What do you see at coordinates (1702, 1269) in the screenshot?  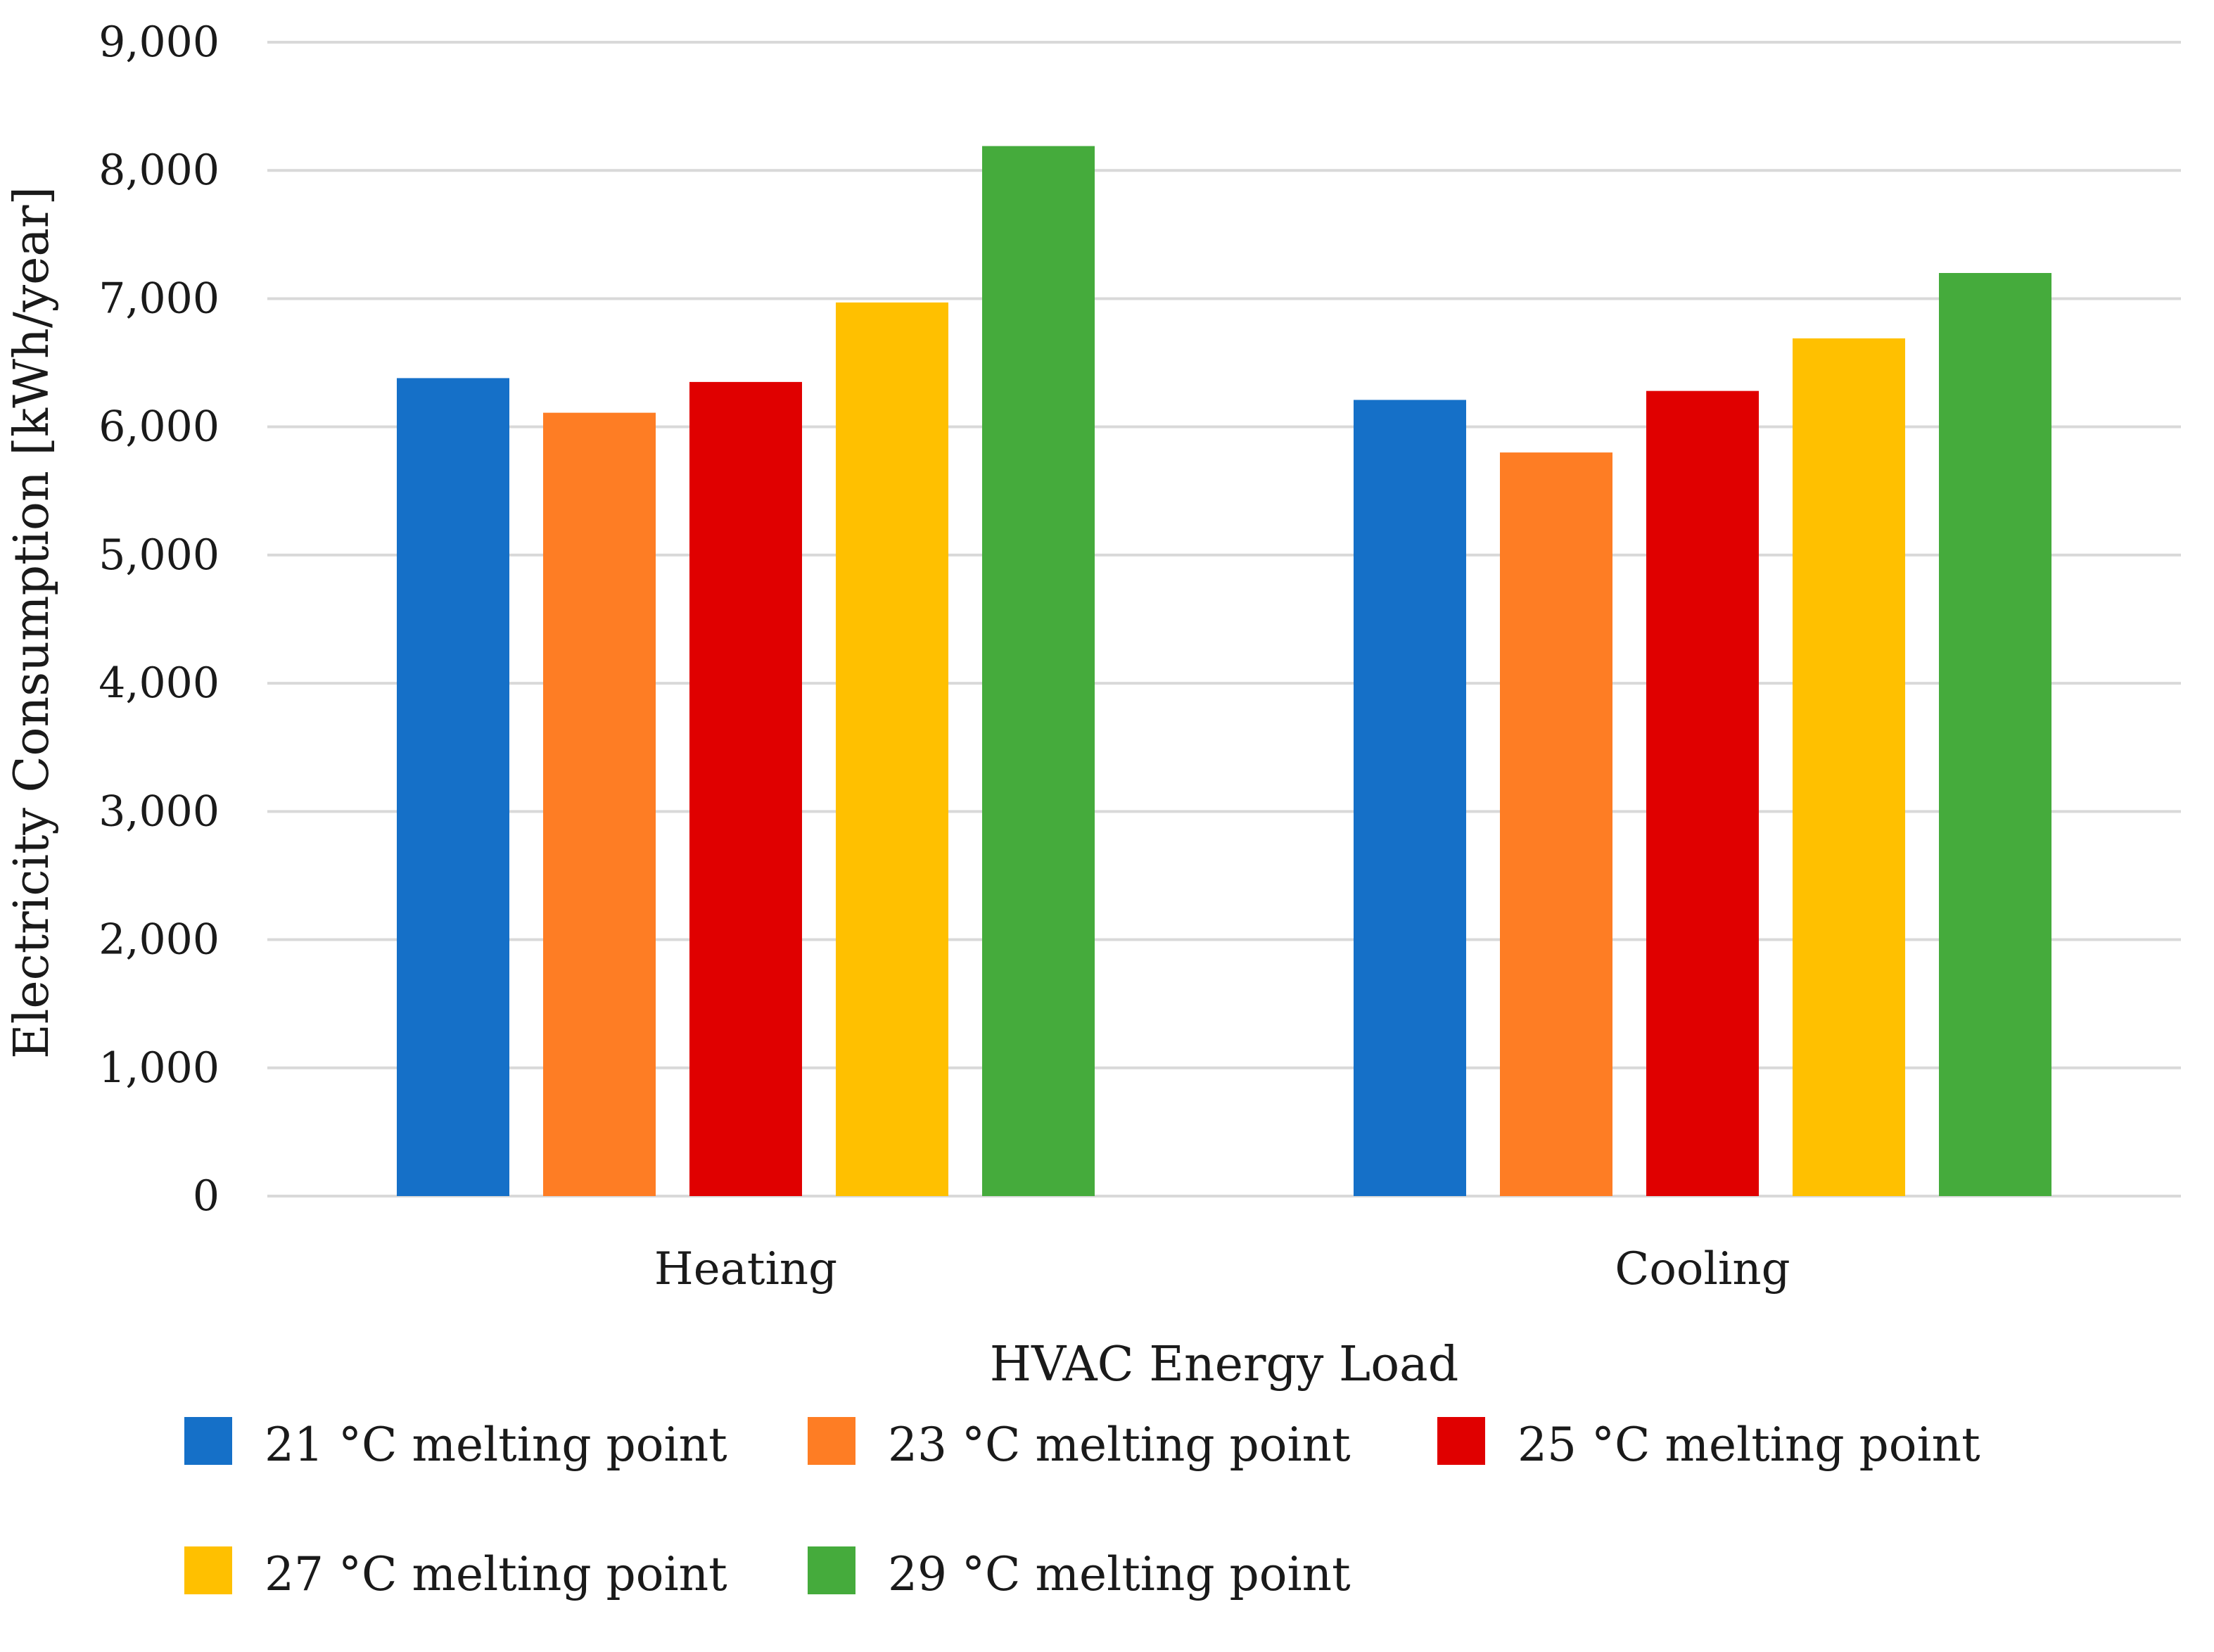 I see `x-category-label: Cooling` at bounding box center [1702, 1269].